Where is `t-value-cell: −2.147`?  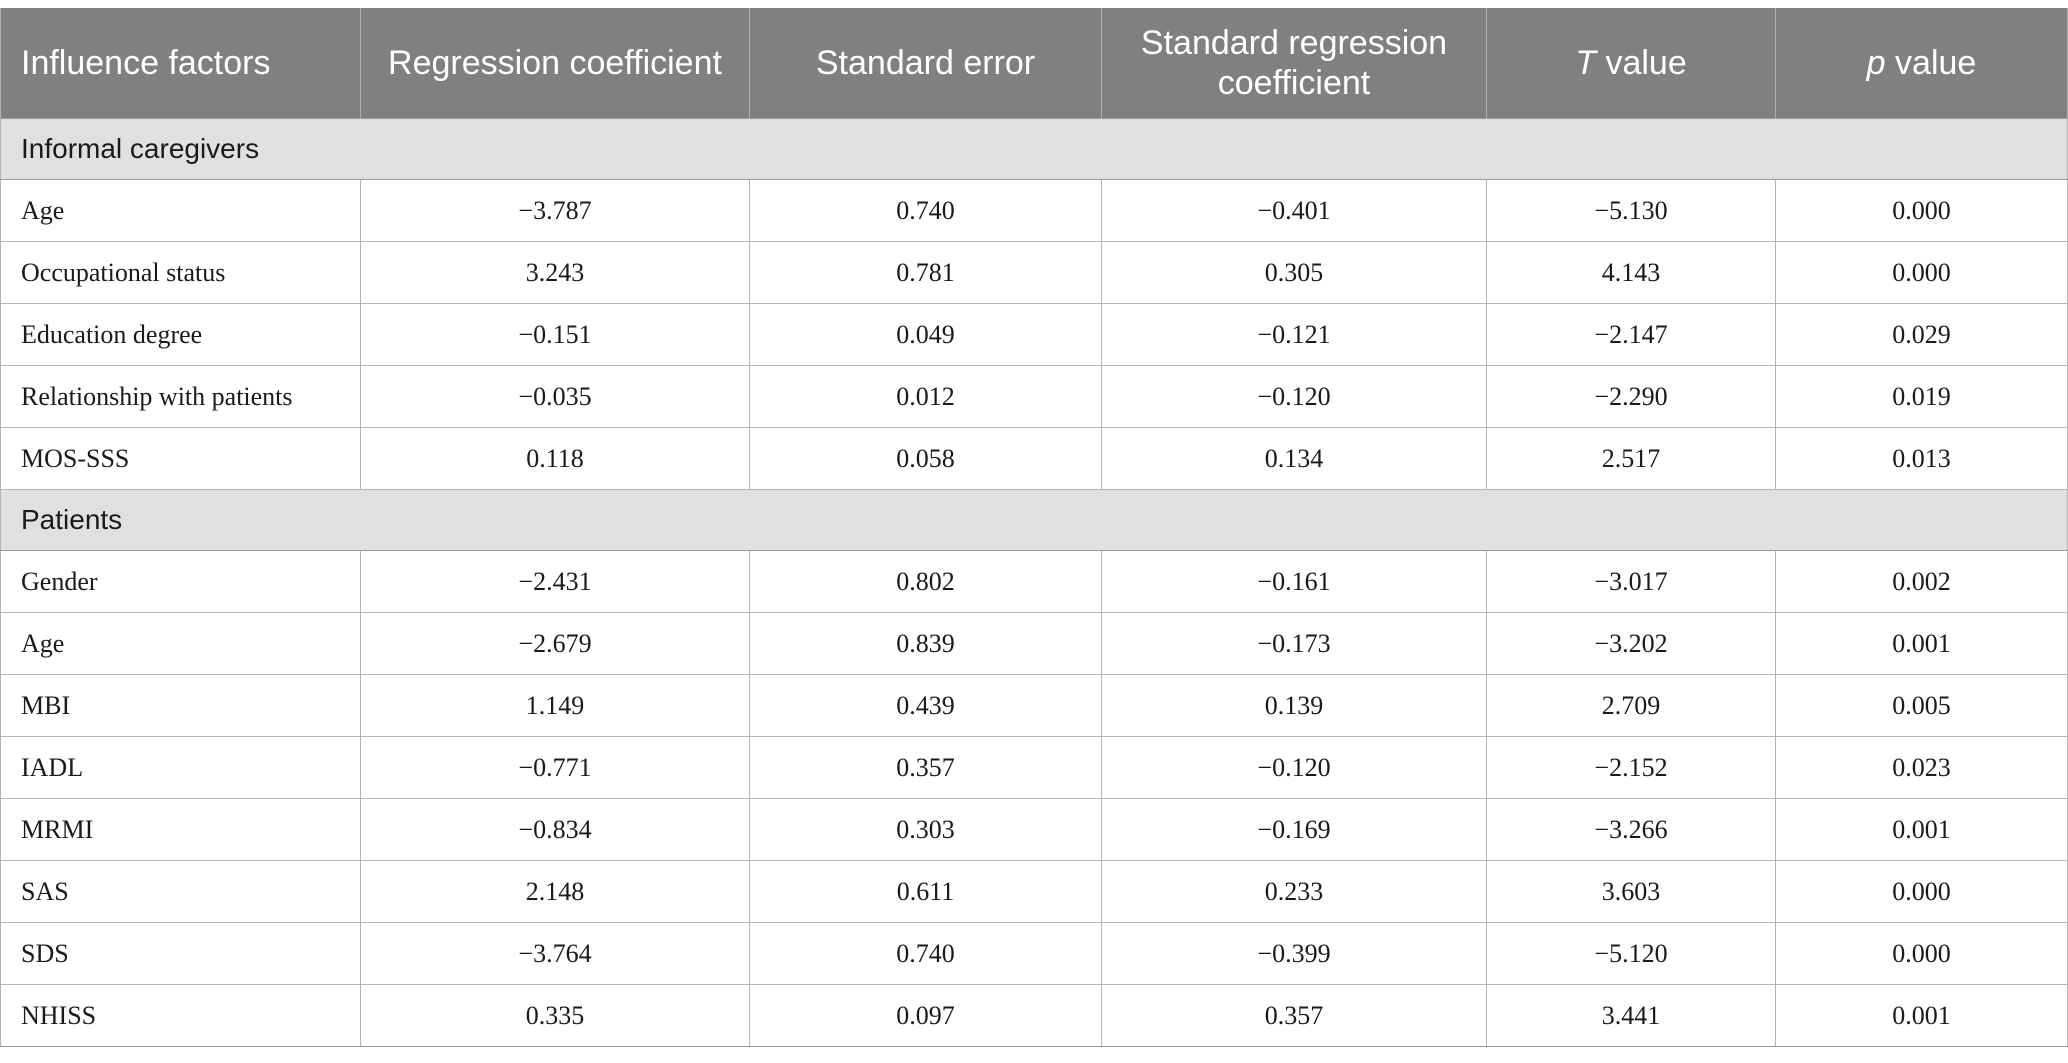 t-value-cell: −2.147 is located at coordinates (1631, 334).